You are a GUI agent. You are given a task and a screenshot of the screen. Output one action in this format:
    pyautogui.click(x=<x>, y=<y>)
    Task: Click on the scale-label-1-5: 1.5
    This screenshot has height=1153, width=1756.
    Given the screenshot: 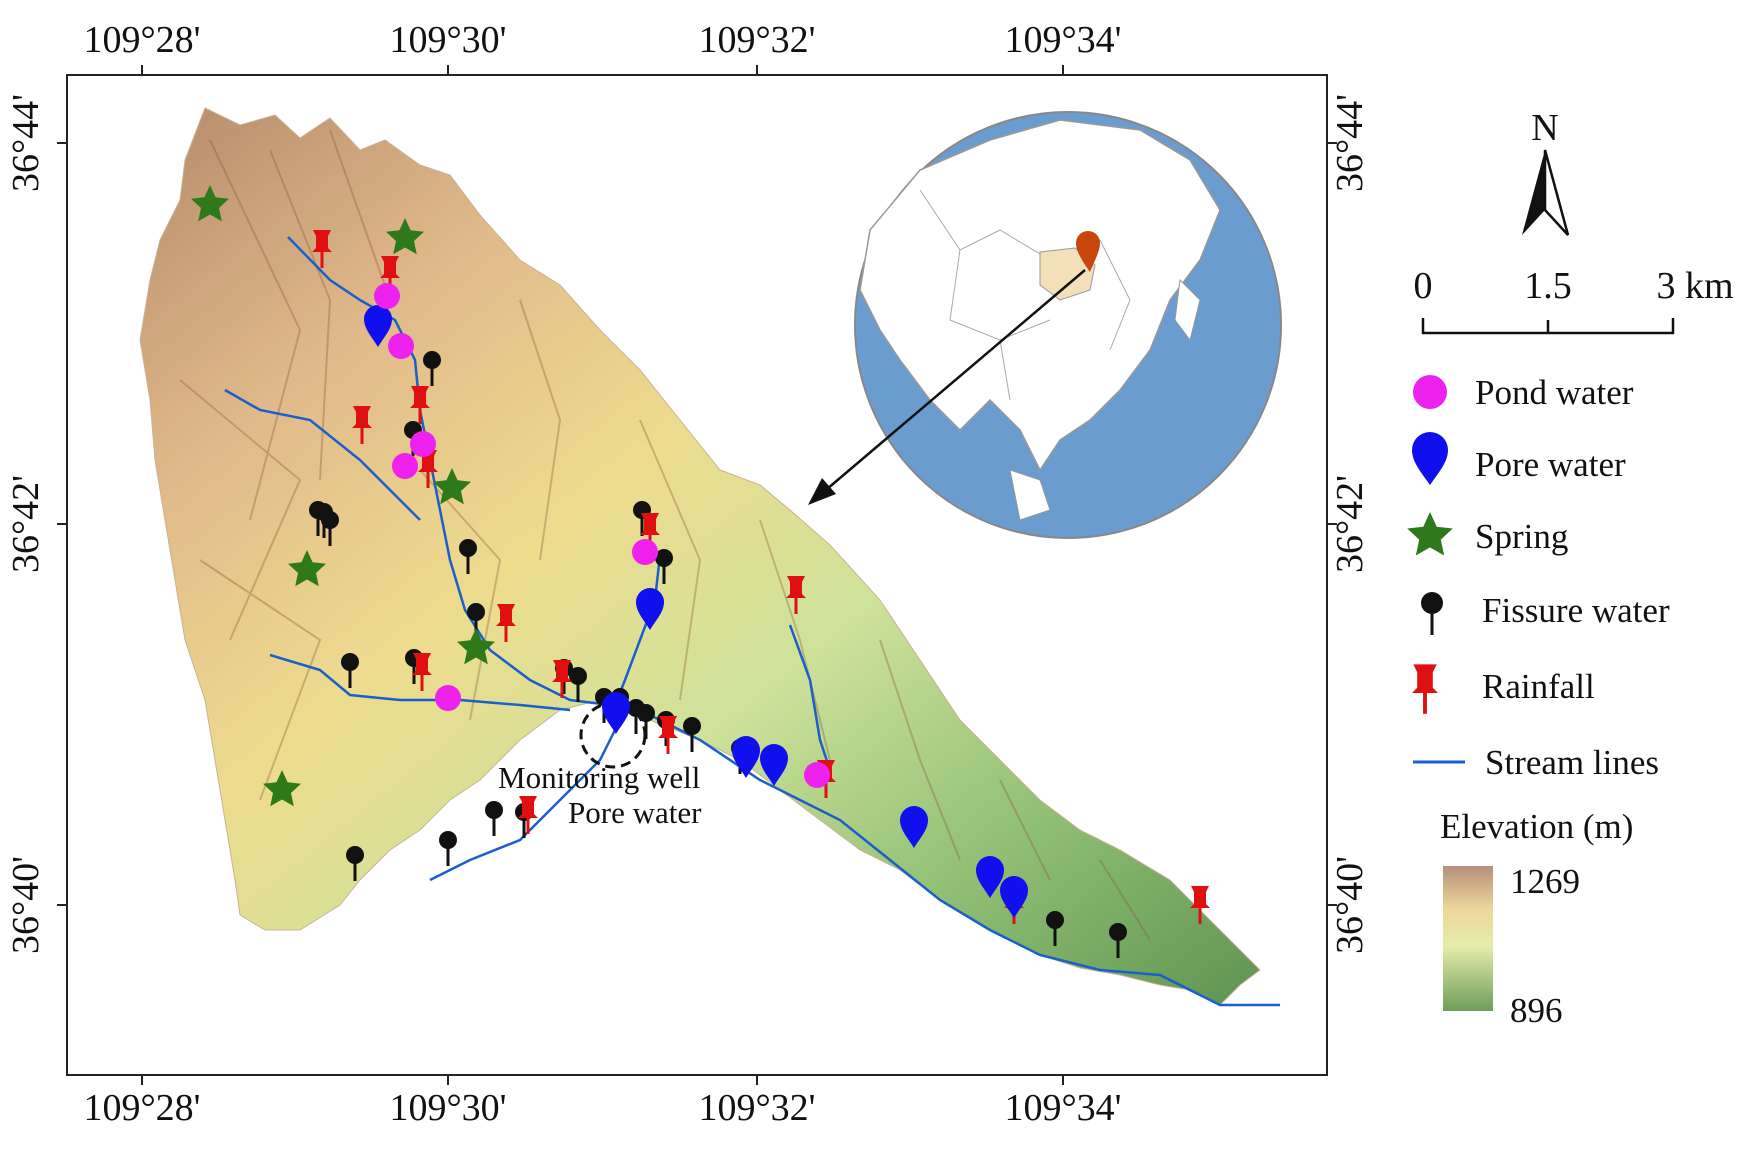 What is the action you would take?
    pyautogui.click(x=1548, y=286)
    